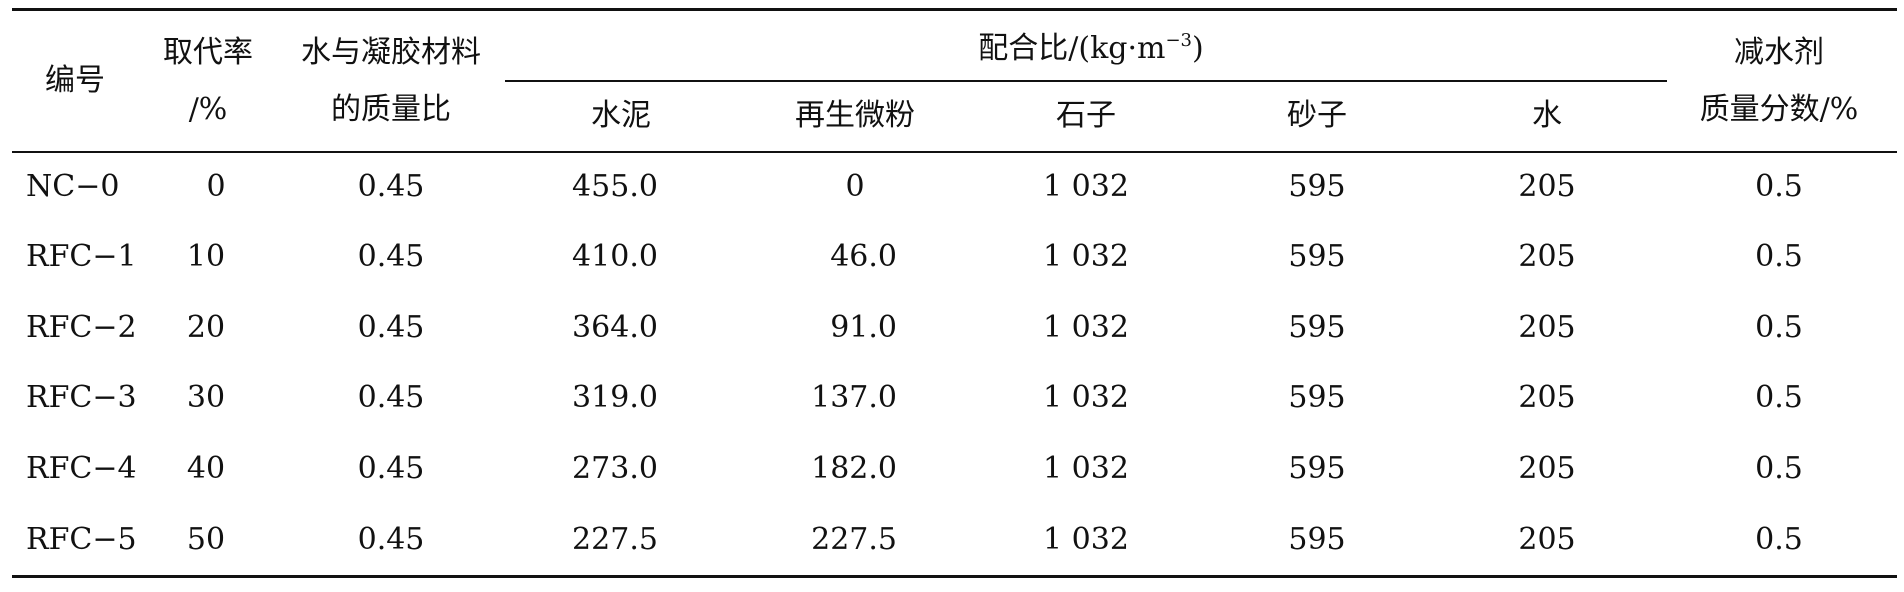  What do you see at coordinates (621, 115) in the screenshot?
I see `header-cement: 水泥` at bounding box center [621, 115].